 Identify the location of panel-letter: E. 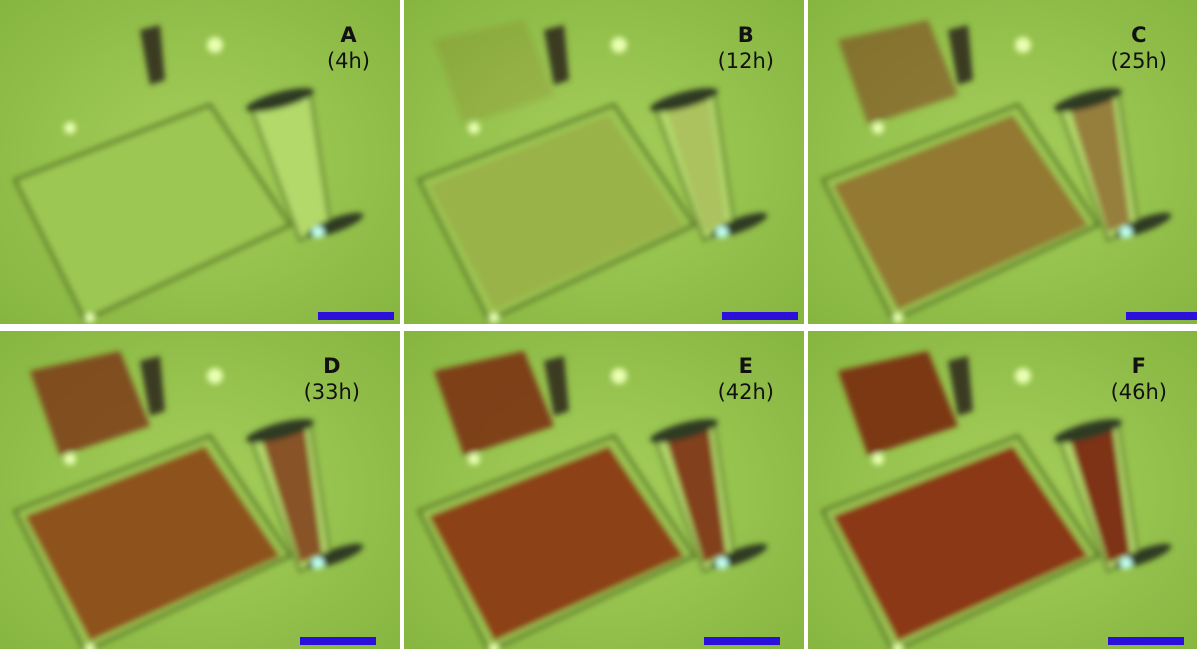
(745, 366).